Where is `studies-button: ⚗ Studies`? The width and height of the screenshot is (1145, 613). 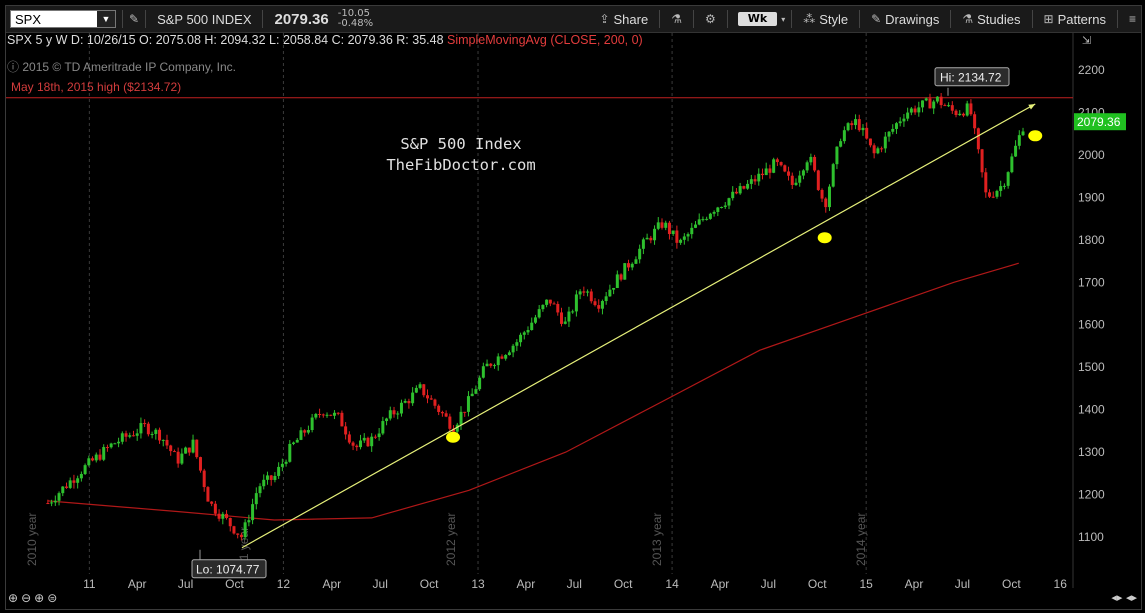
studies-button: ⚗ Studies is located at coordinates (991, 19).